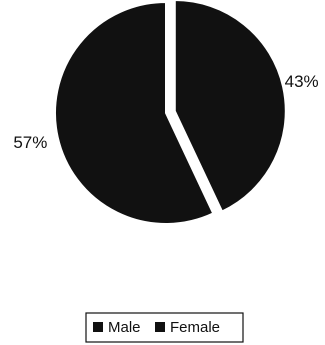 This screenshot has height=345, width=325. I want to click on pie-label-female: 57%, so click(30, 142).